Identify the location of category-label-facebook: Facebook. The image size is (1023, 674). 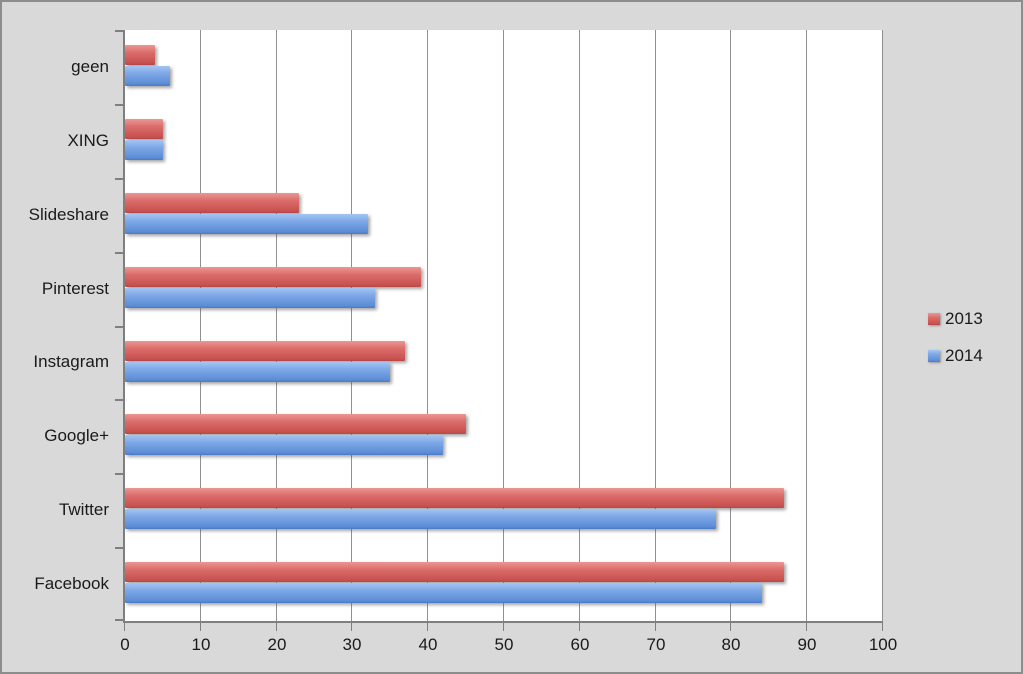
(71, 583).